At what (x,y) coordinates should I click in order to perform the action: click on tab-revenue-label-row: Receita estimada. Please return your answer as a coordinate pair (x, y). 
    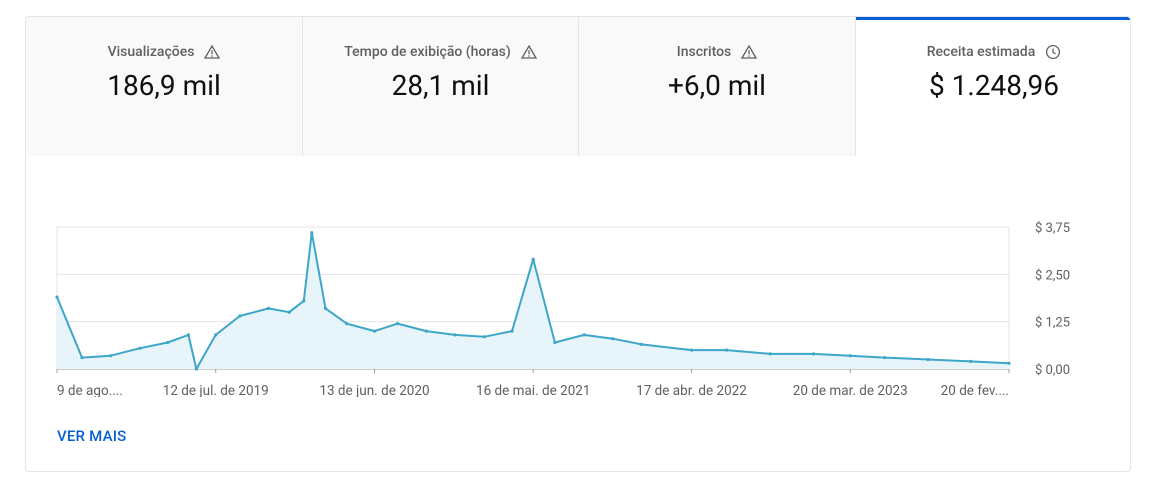
    Looking at the image, I should click on (993, 52).